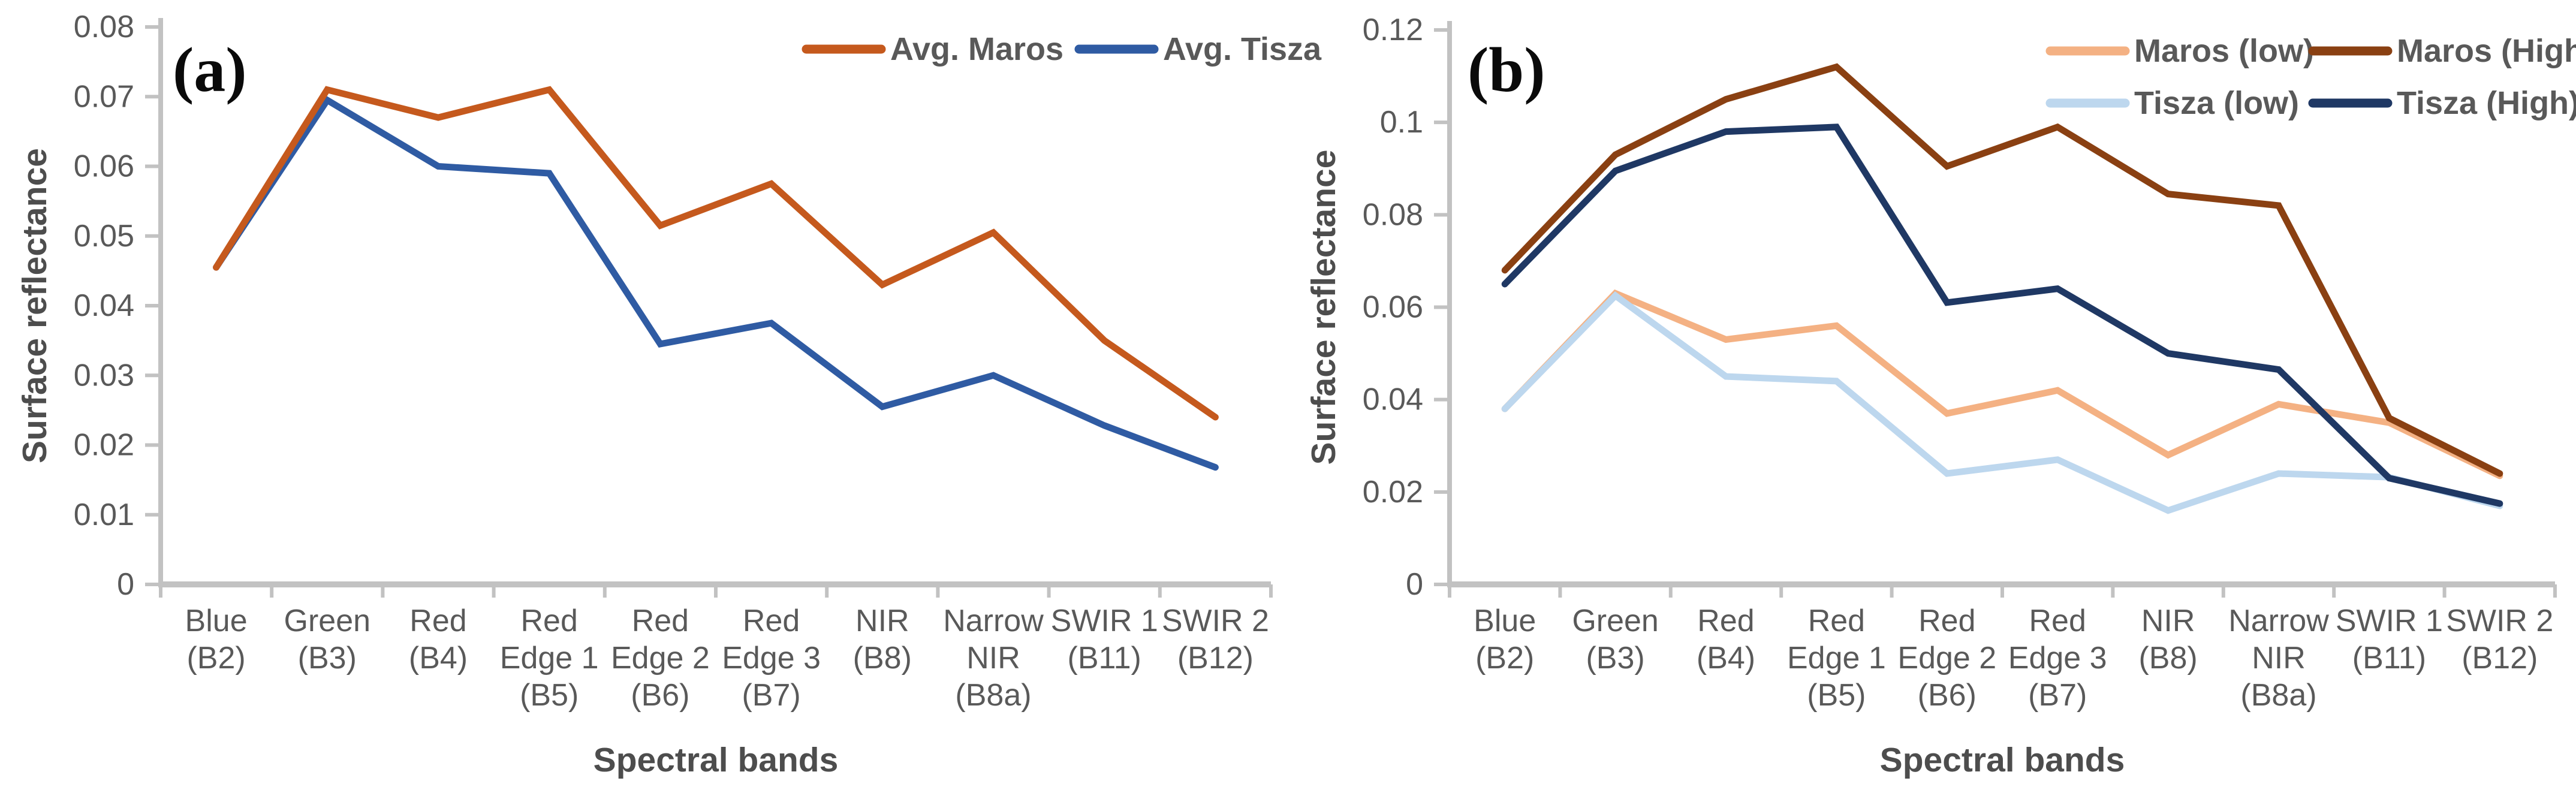  What do you see at coordinates (1242, 49) in the screenshot?
I see `legend-label-avg-tisza: Avg. Tisza` at bounding box center [1242, 49].